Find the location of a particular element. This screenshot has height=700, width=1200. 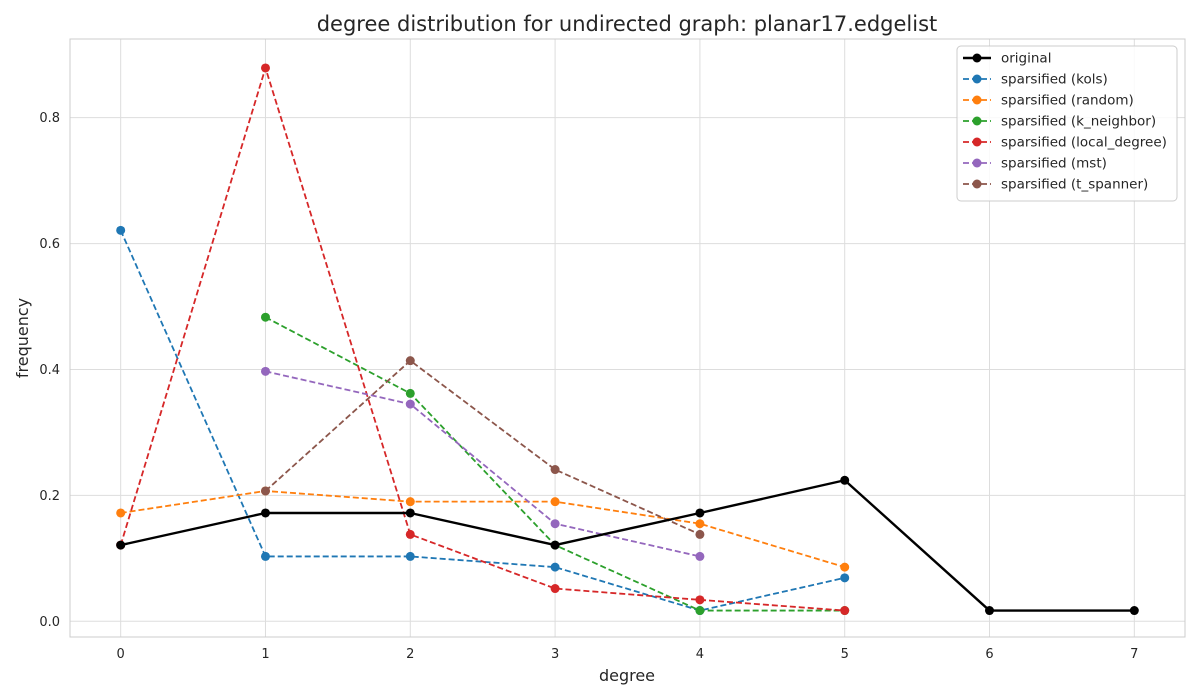

legend-box is located at coordinates (1067, 123).